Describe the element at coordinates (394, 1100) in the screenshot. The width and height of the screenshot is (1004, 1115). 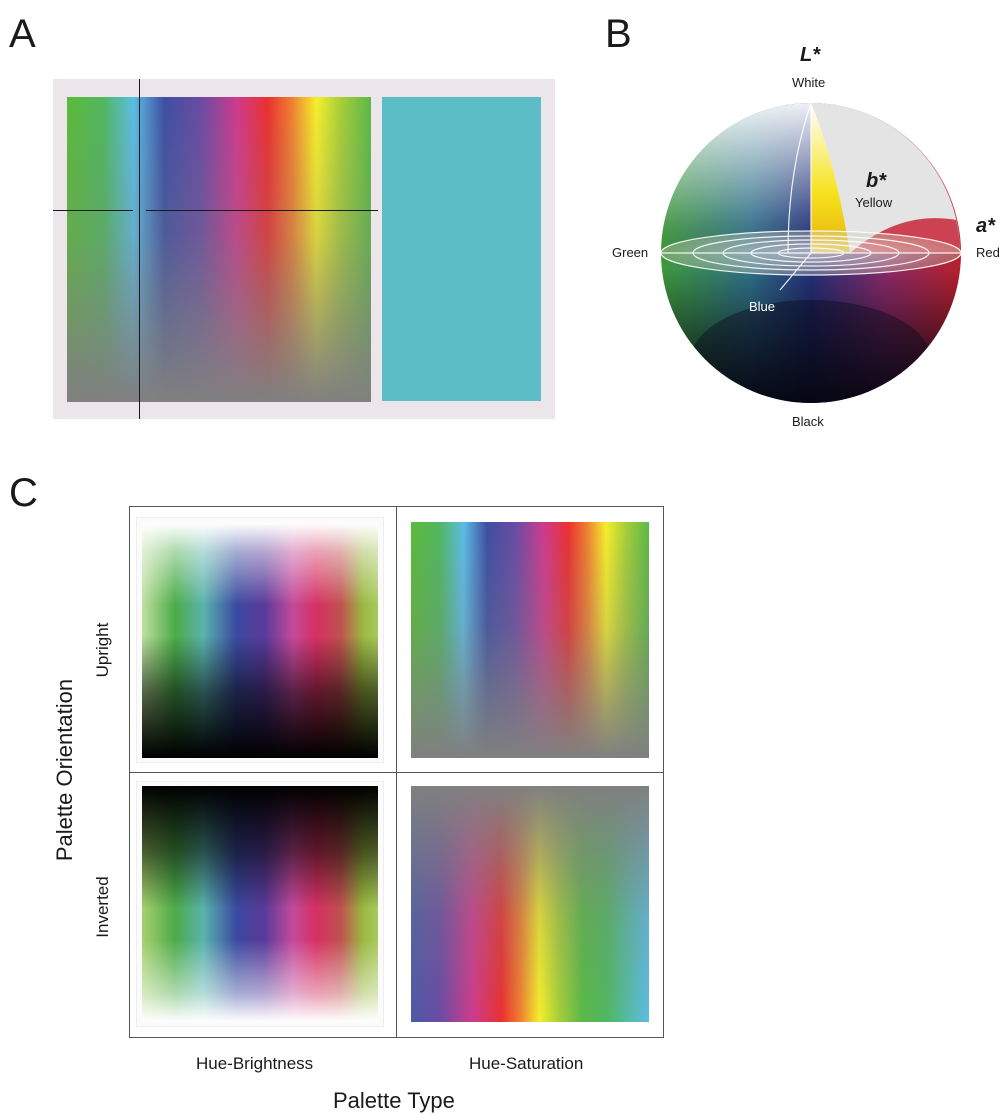
I see `palette-type-axis-title: Palette Type` at that location.